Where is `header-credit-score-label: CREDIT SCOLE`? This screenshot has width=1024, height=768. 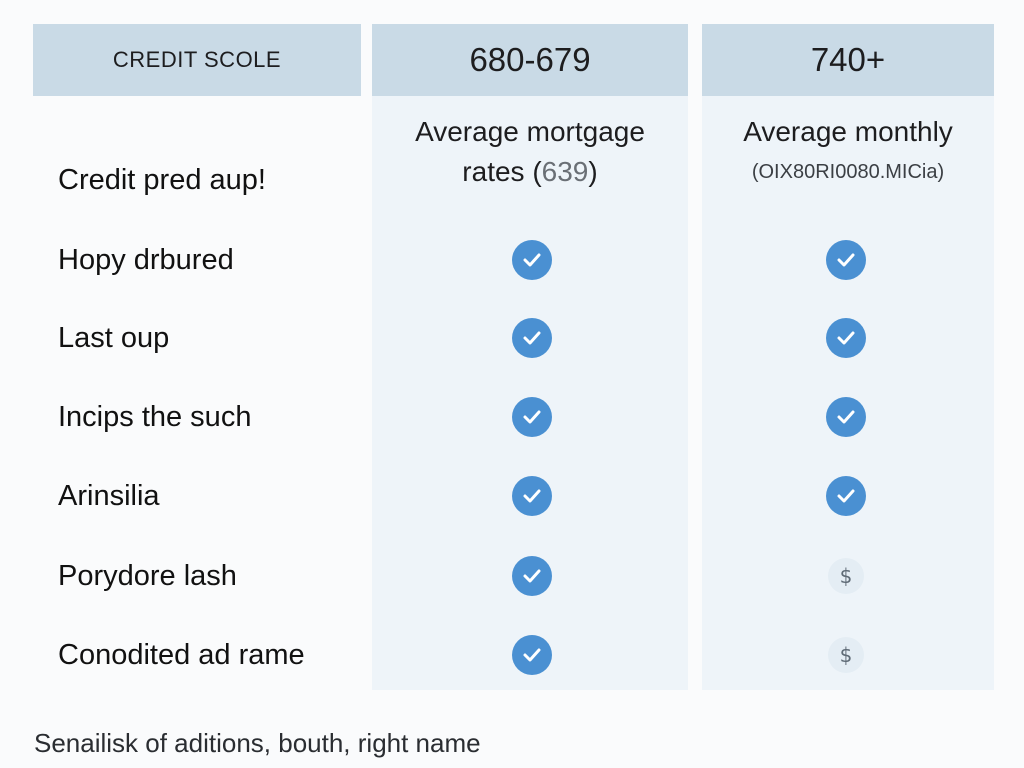 header-credit-score-label: CREDIT SCOLE is located at coordinates (197, 59).